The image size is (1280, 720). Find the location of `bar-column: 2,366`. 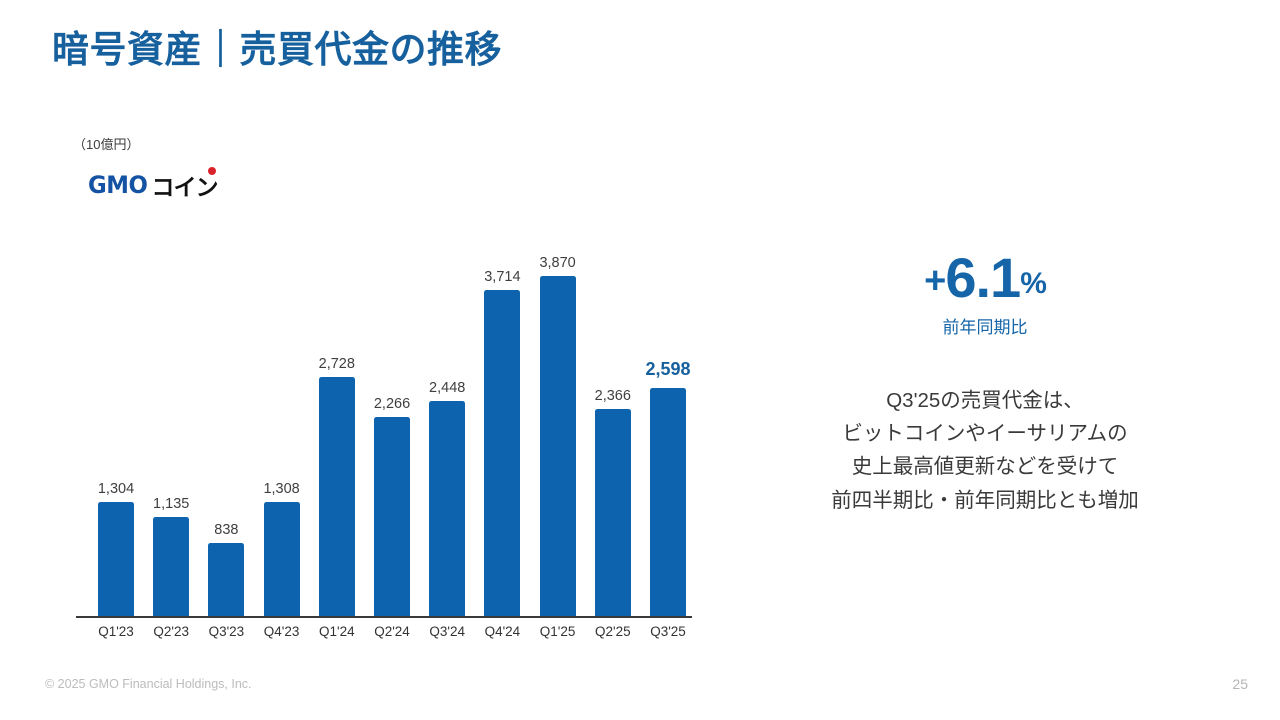

bar-column: 2,366 is located at coordinates (612, 425).